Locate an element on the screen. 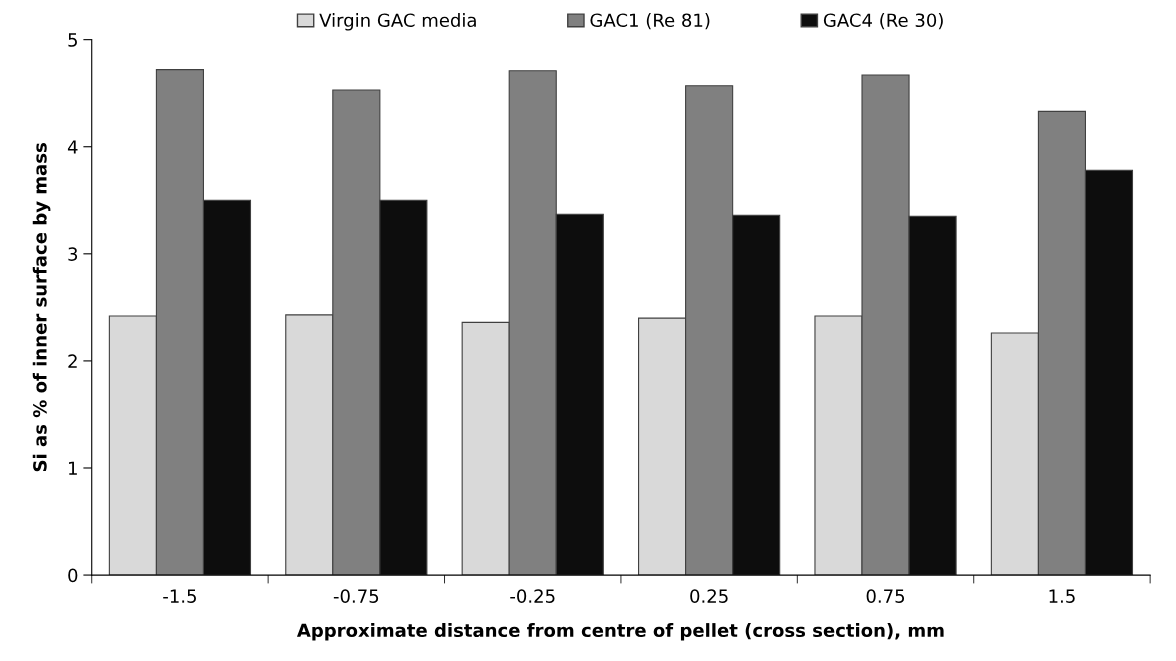 This screenshot has width=1176, height=661. legend-label: GAC1 (Re 81) is located at coordinates (650, 21).